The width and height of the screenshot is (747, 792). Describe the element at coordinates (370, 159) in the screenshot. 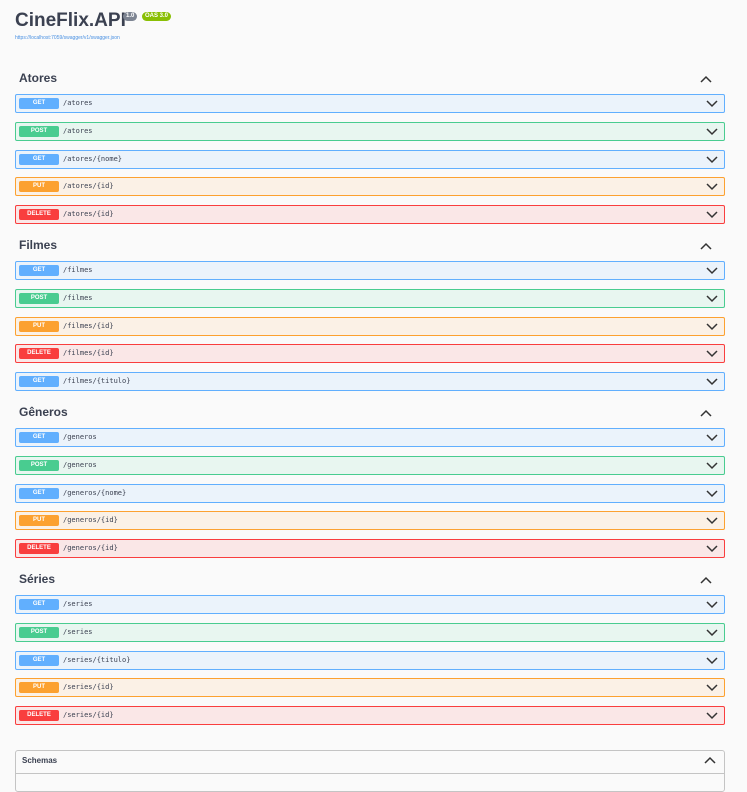

I see `operation-row: GET/atores/{nome}` at that location.